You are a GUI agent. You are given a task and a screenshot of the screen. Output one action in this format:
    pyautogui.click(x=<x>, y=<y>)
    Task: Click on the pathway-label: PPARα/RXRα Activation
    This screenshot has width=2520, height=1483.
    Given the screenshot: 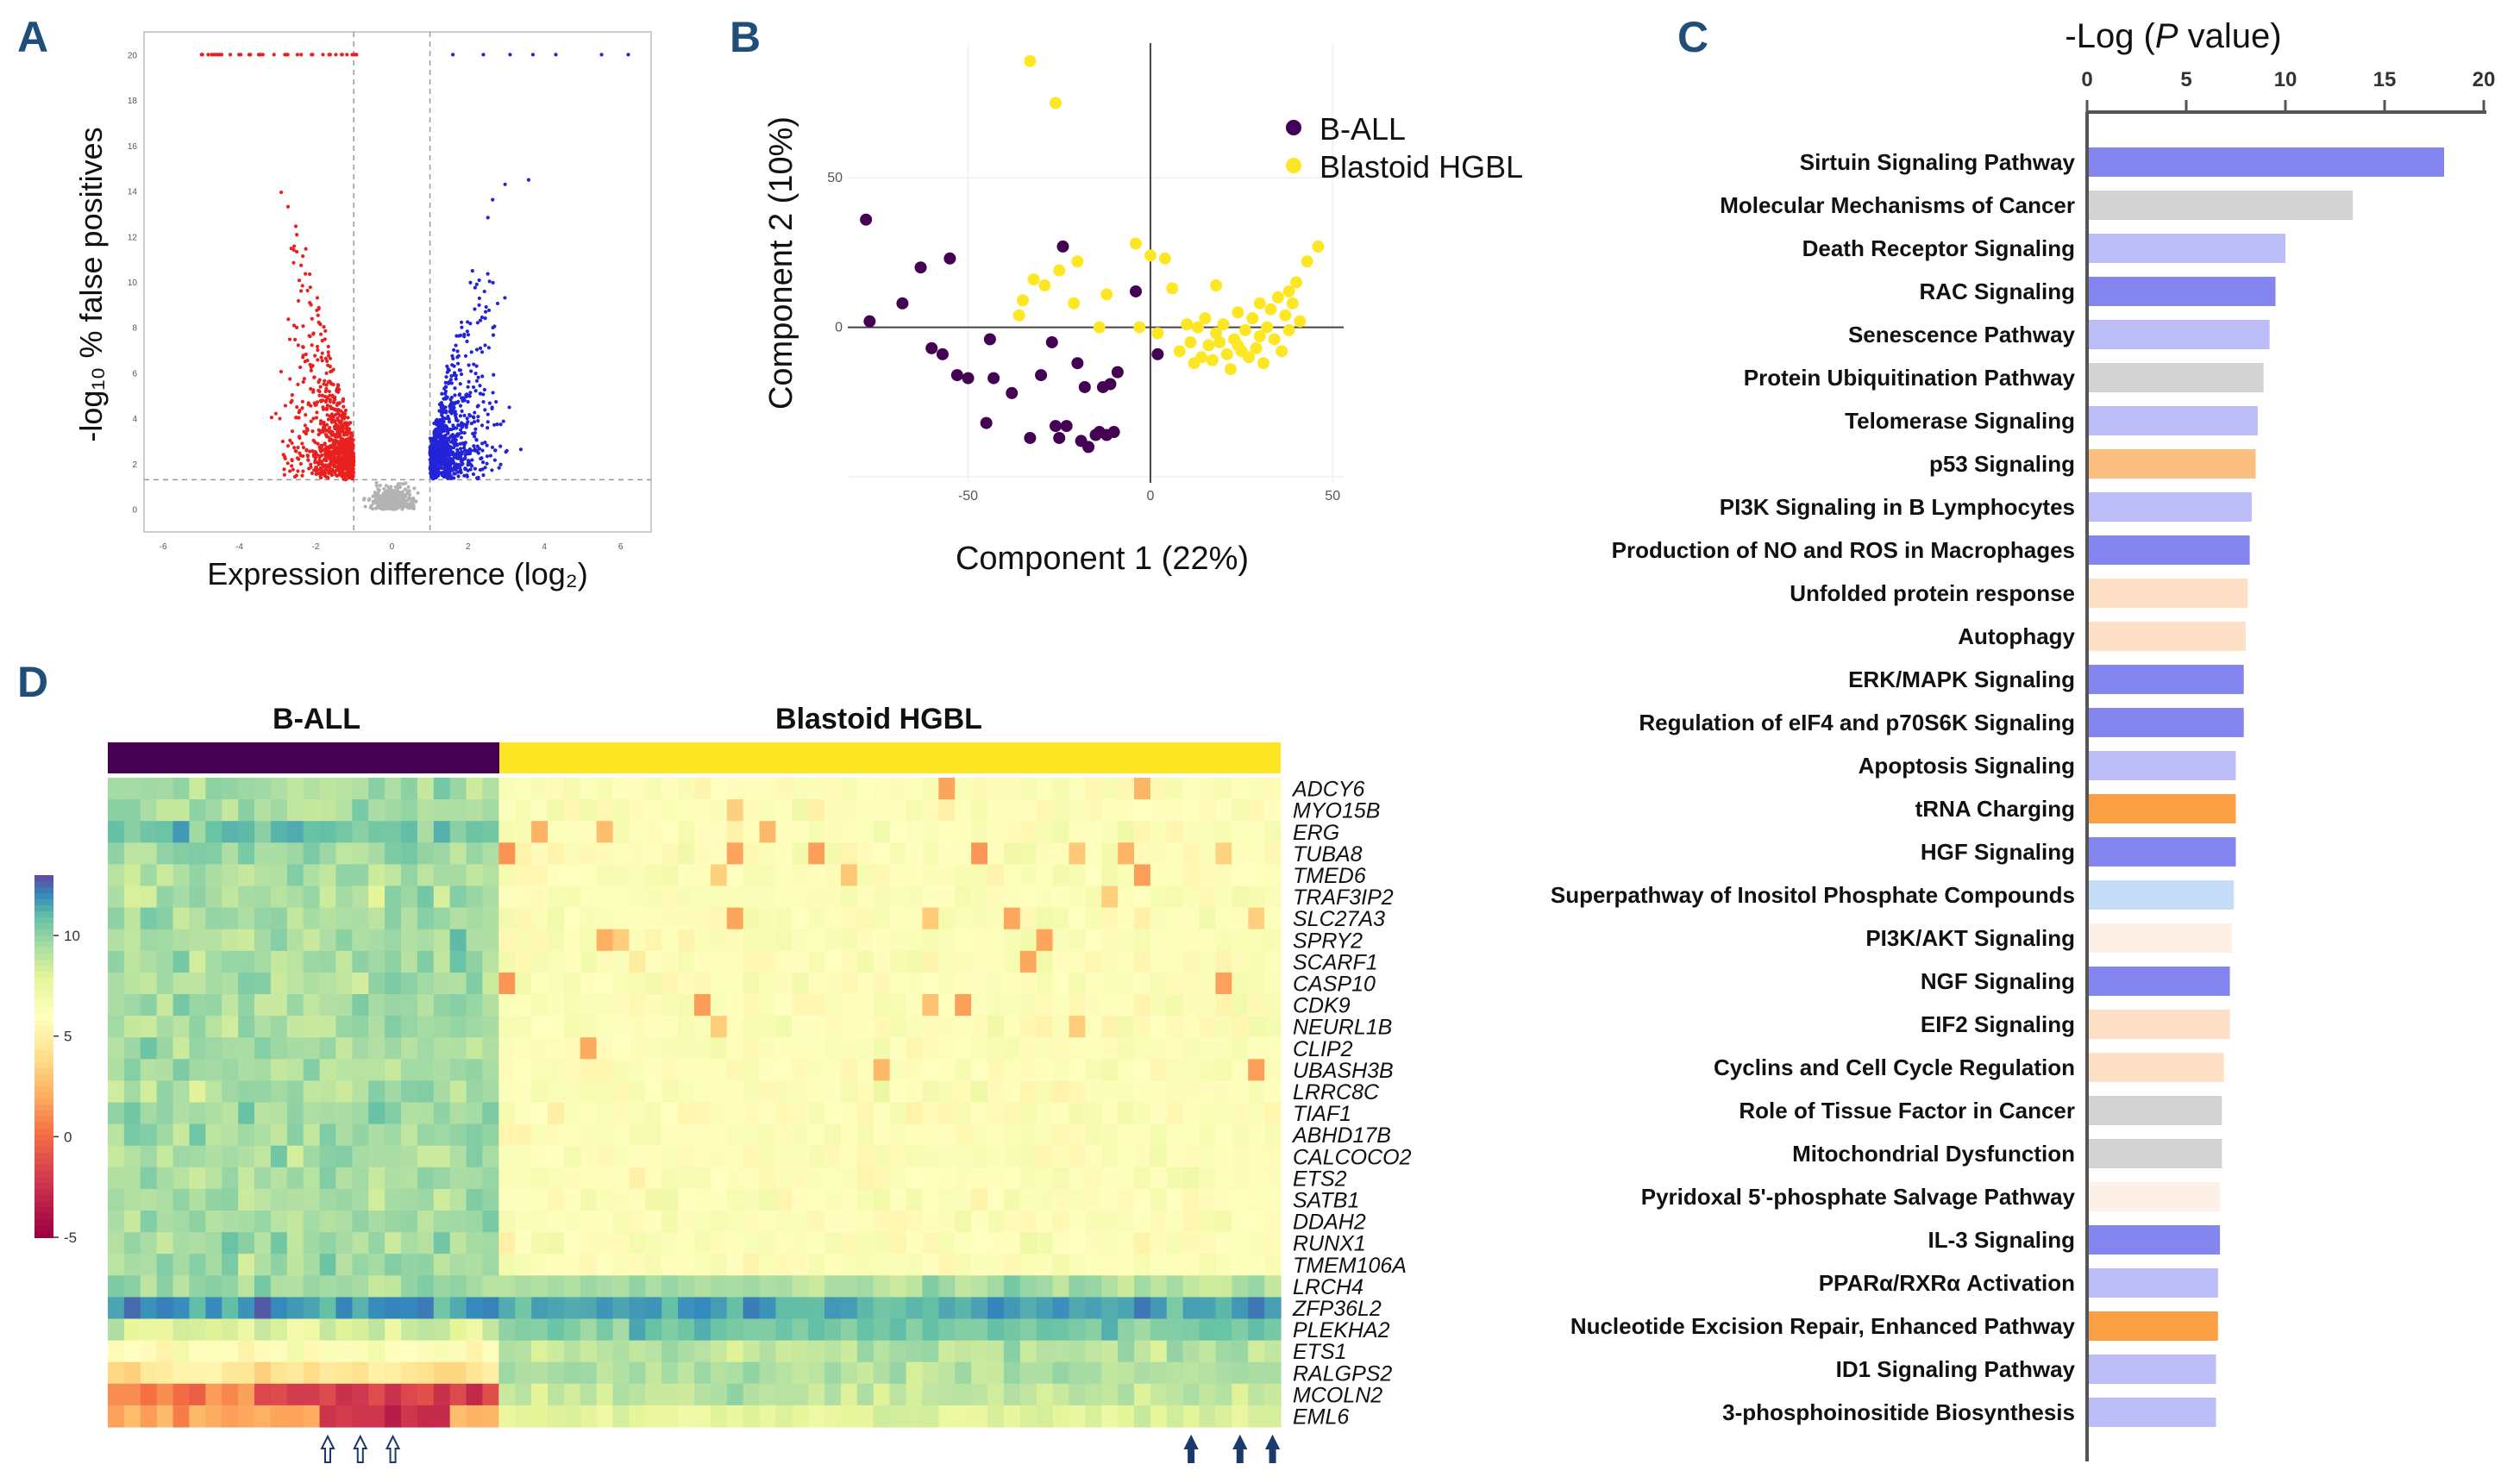 What is the action you would take?
    pyautogui.click(x=1947, y=1283)
    